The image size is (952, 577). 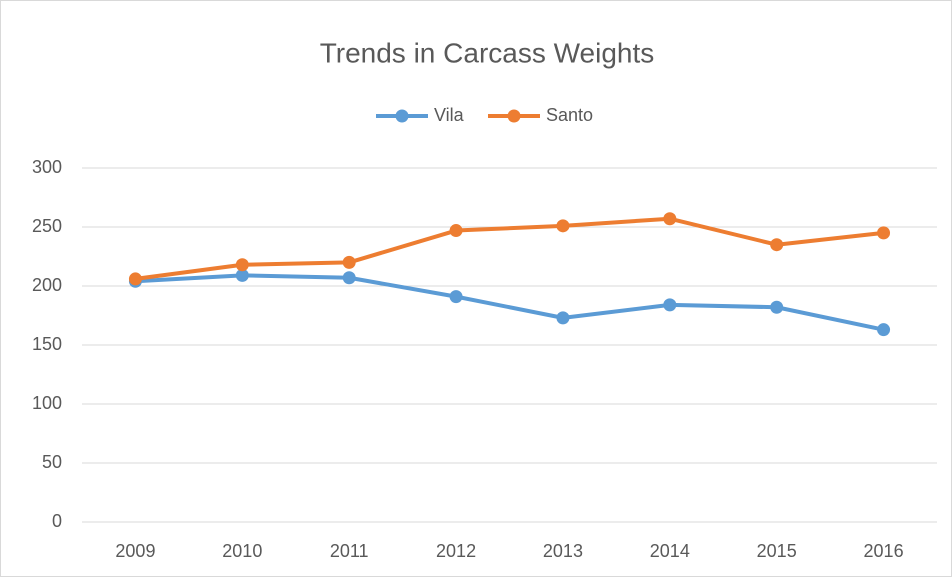 I want to click on y-tick-label: 200, so click(x=47, y=285).